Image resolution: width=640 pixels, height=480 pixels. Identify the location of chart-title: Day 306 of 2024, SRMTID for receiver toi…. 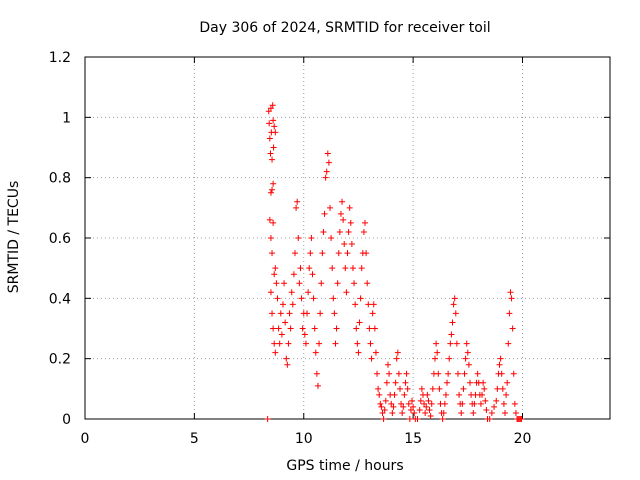
(344, 28).